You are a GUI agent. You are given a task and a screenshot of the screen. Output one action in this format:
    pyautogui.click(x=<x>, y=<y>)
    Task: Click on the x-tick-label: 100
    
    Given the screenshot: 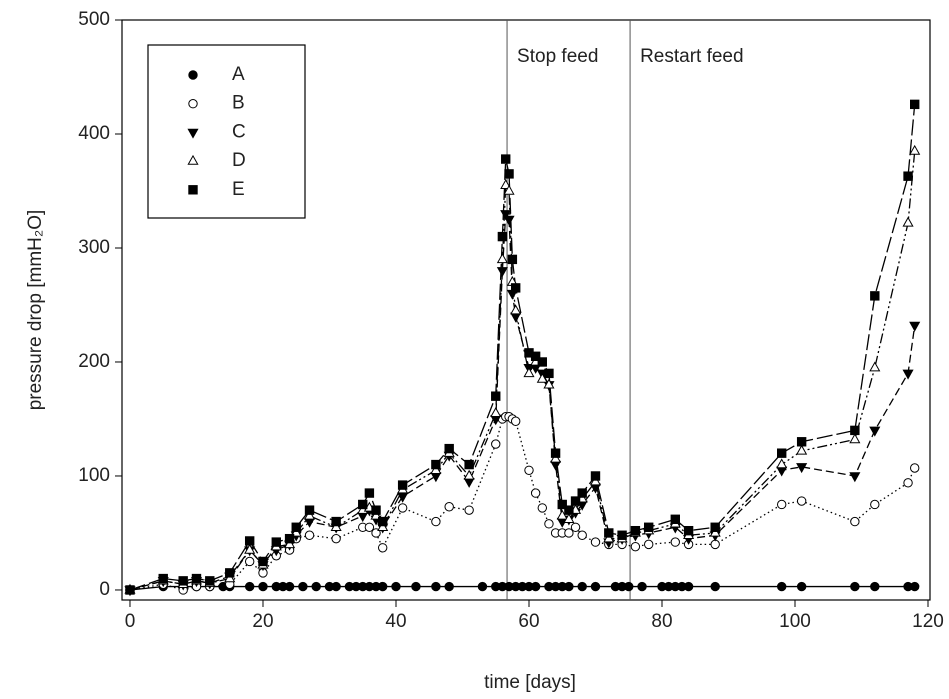 What is the action you would take?
    pyautogui.click(x=795, y=621)
    